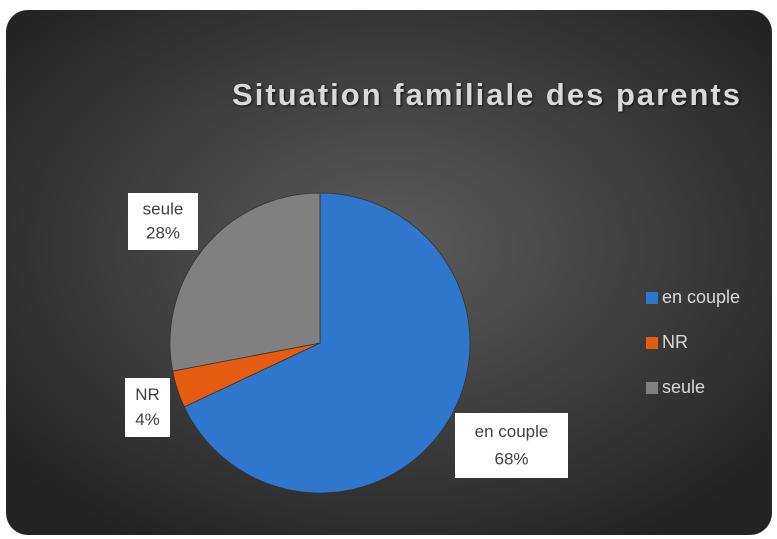 This screenshot has height=539, width=777. Describe the element at coordinates (675, 342) in the screenshot. I see `legend-label: NR` at that location.